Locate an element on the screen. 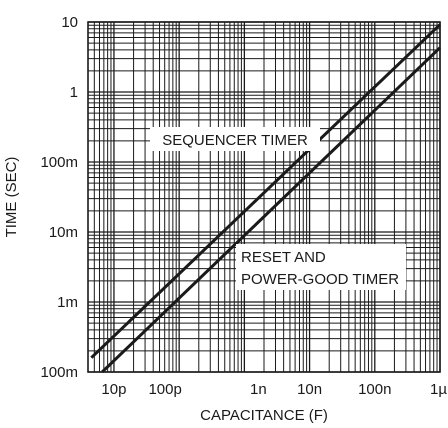 This screenshot has width=448, height=428. y-axis-label: TIME (SEC) is located at coordinates (11, 197).